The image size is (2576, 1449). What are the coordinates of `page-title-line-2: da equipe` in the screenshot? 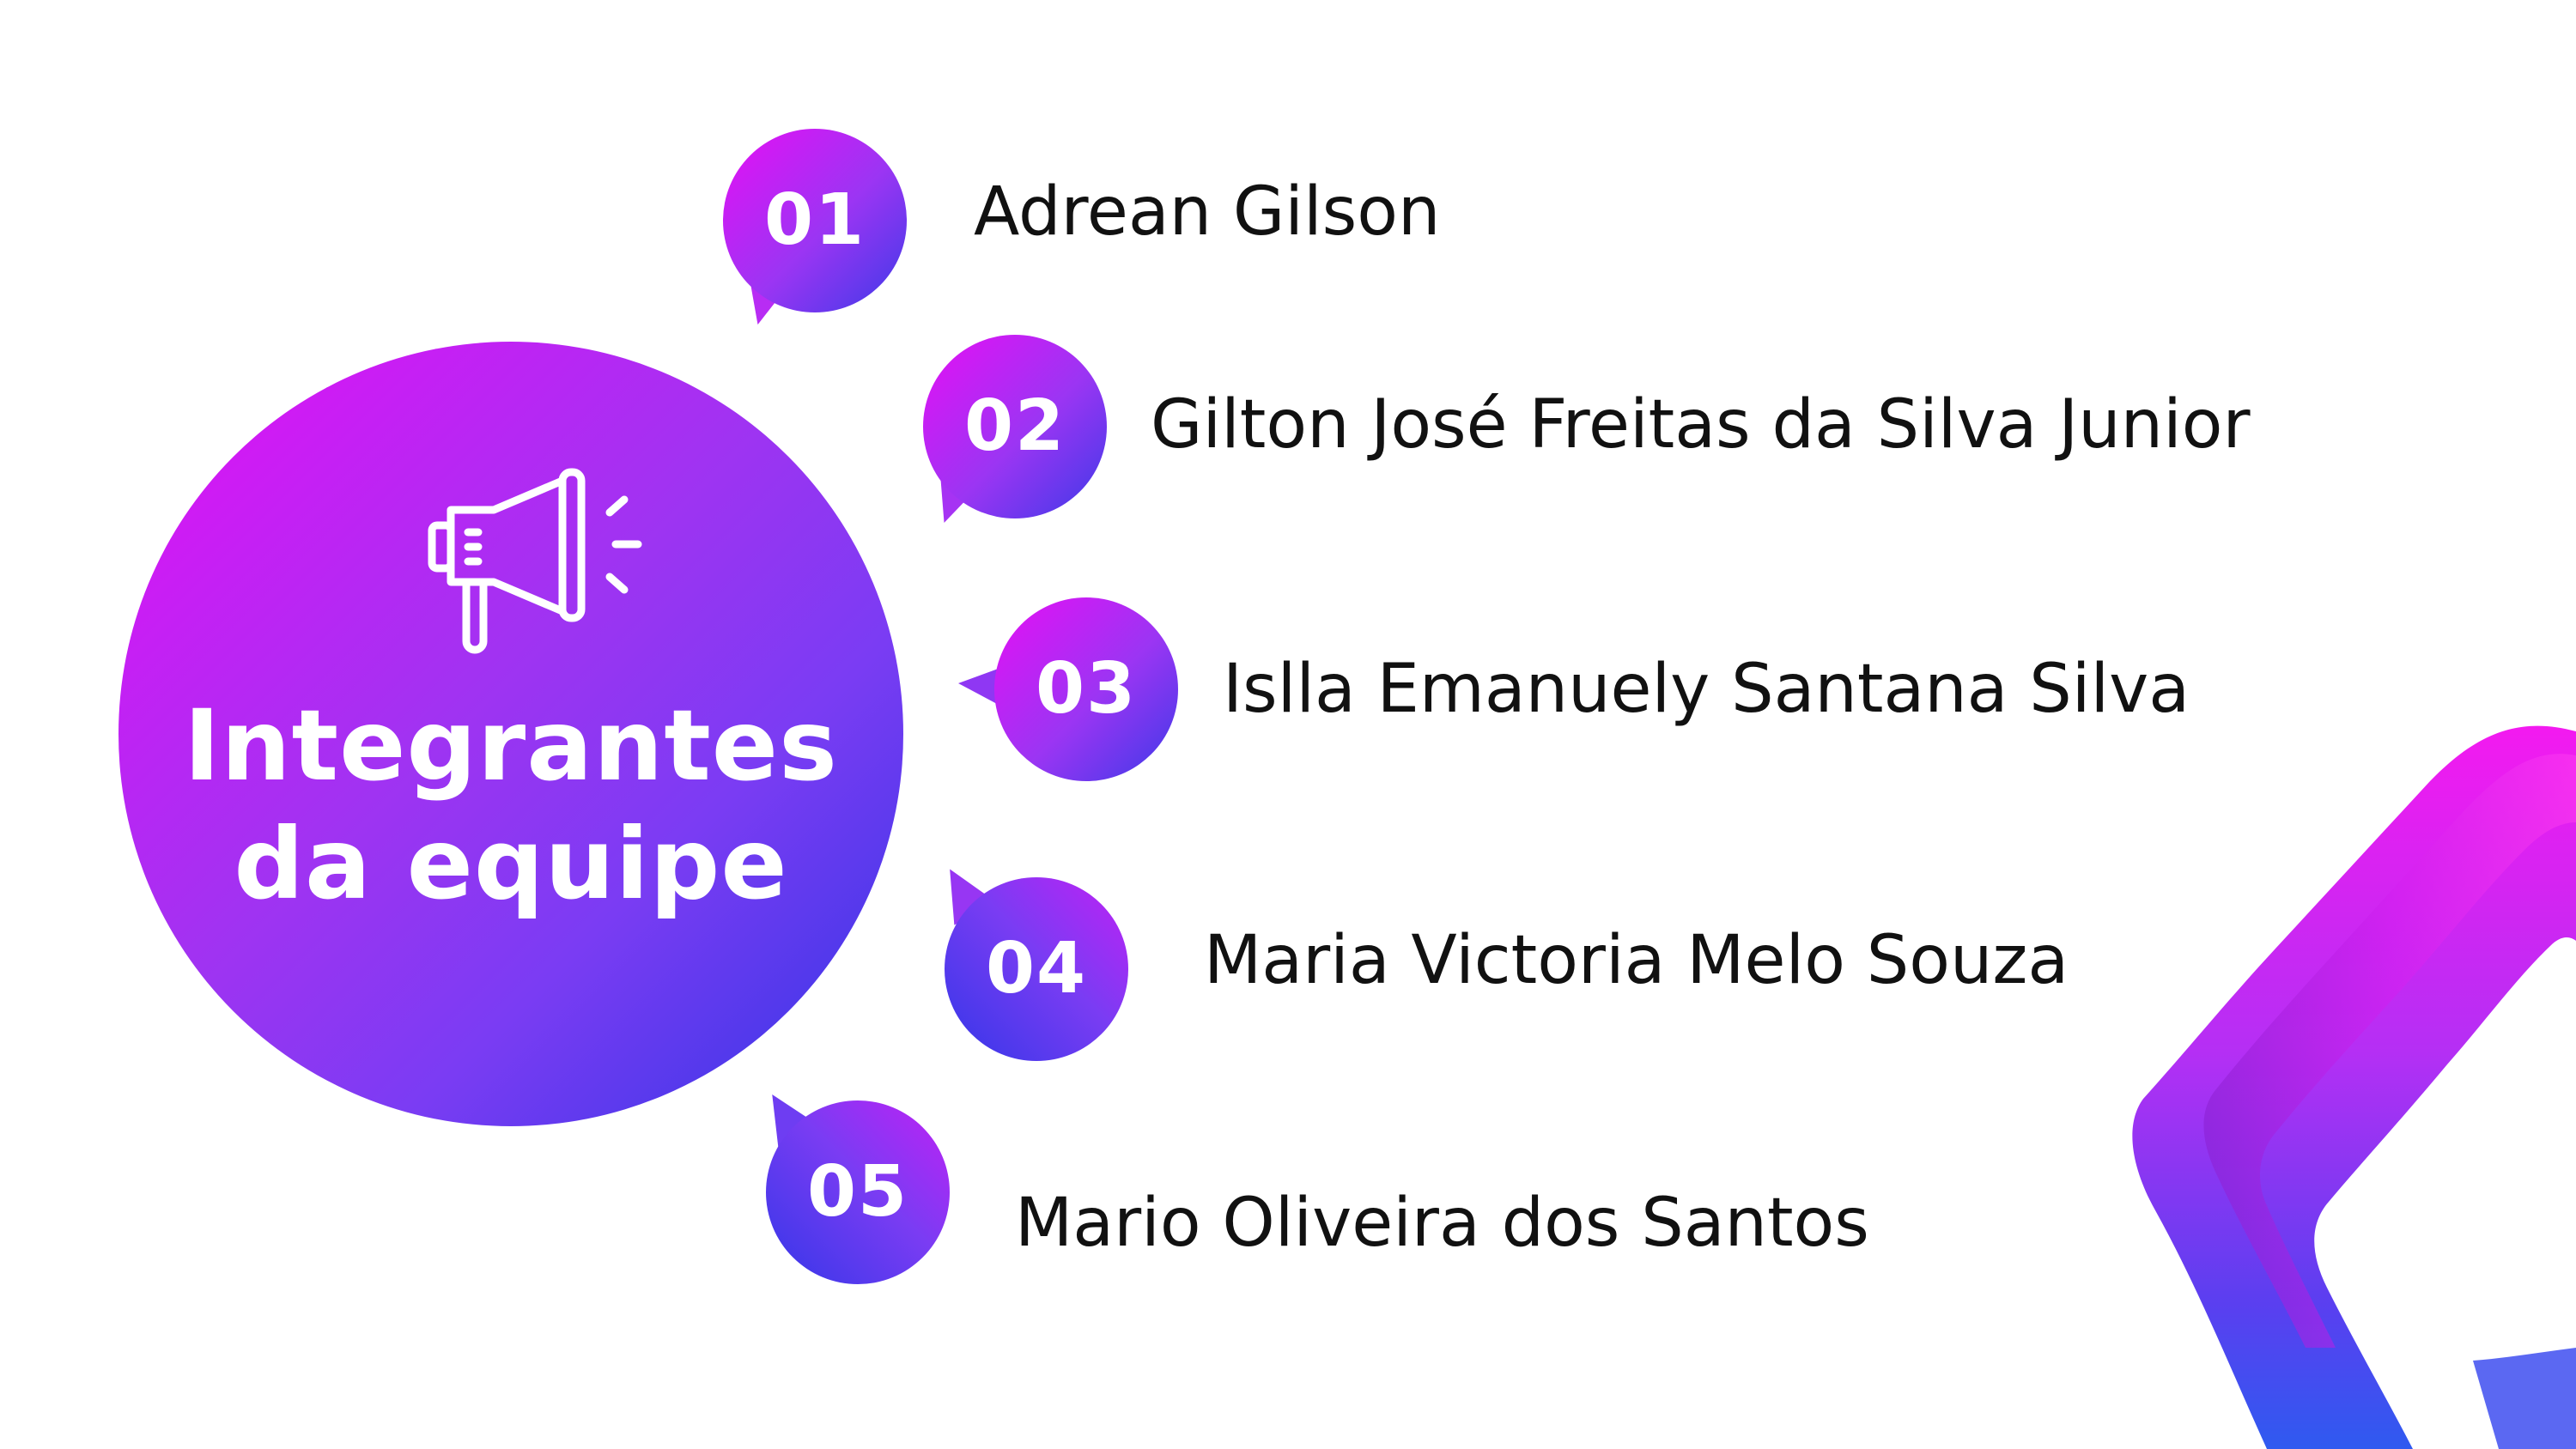 It's located at (511, 864).